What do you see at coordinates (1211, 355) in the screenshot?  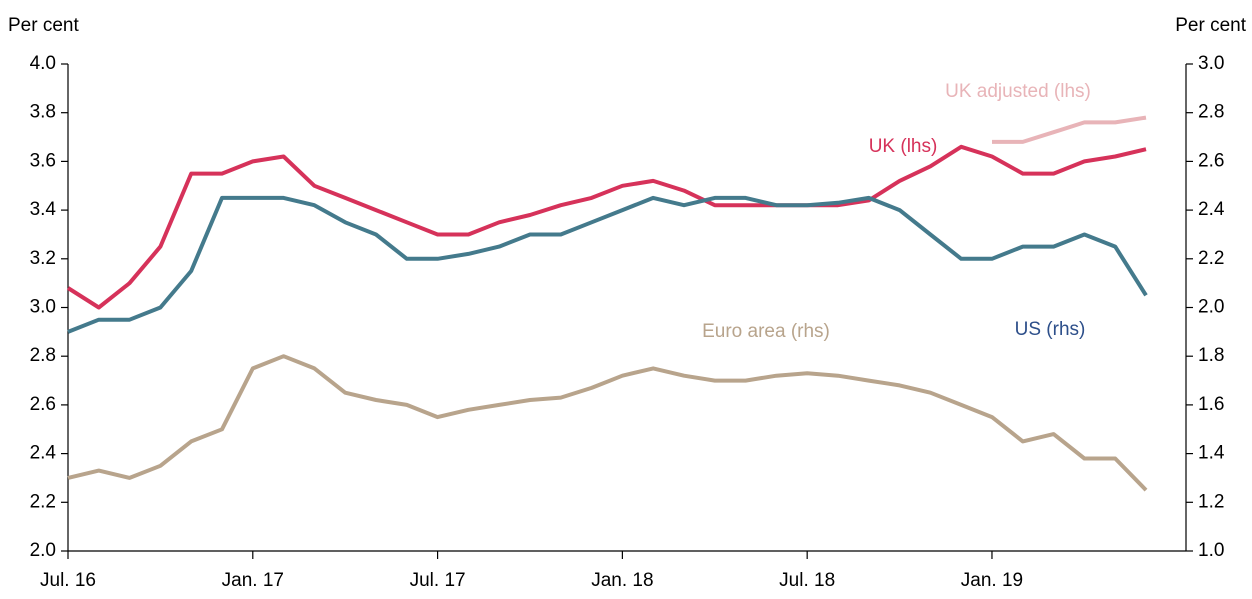 I see `y2-tick-label: 1.8` at bounding box center [1211, 355].